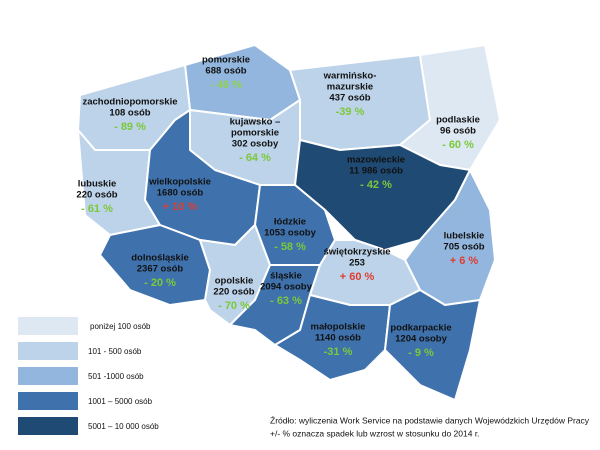  What do you see at coordinates (349, 98) in the screenshot?
I see `region-count: 437 osób` at bounding box center [349, 98].